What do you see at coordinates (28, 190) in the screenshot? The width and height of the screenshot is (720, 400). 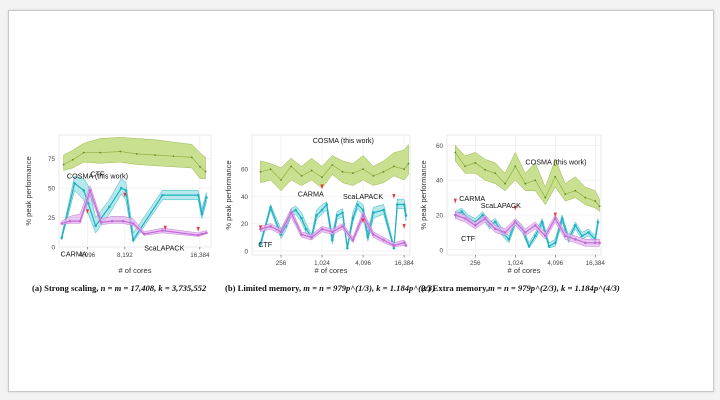 I see `panel-a-ylabel: % peak performance` at bounding box center [28, 190].